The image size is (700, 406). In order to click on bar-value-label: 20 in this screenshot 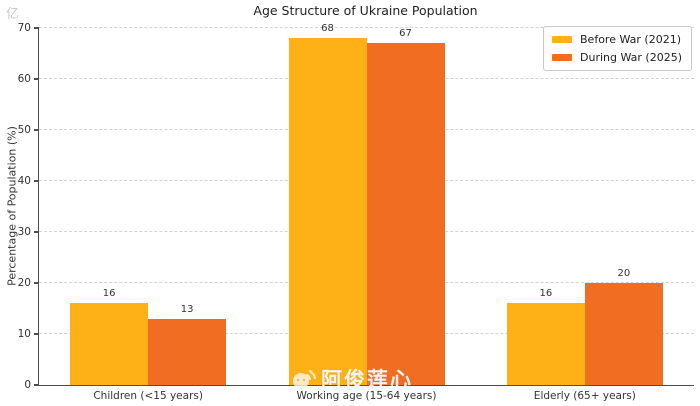, I will do `click(624, 273)`.